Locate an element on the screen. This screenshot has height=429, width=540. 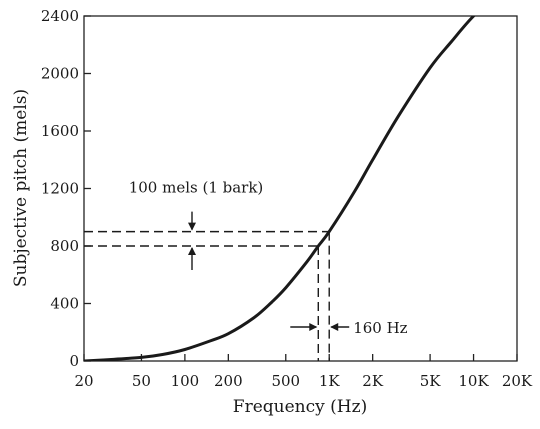
arrow-right-head is located at coordinates (313, 327).